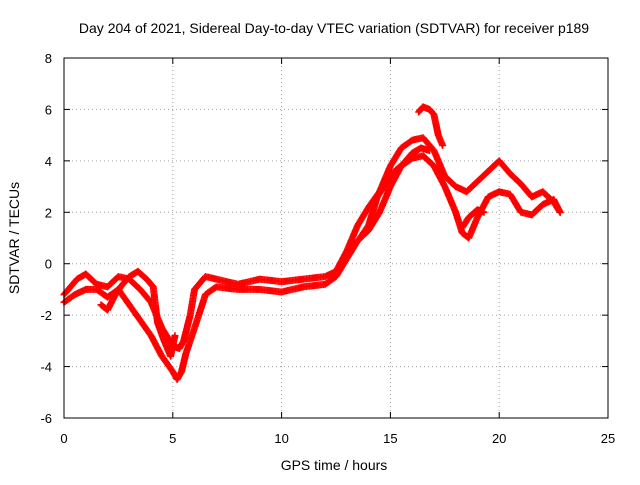  Describe the element at coordinates (608, 438) in the screenshot. I see `x-tick-label: 25` at that location.